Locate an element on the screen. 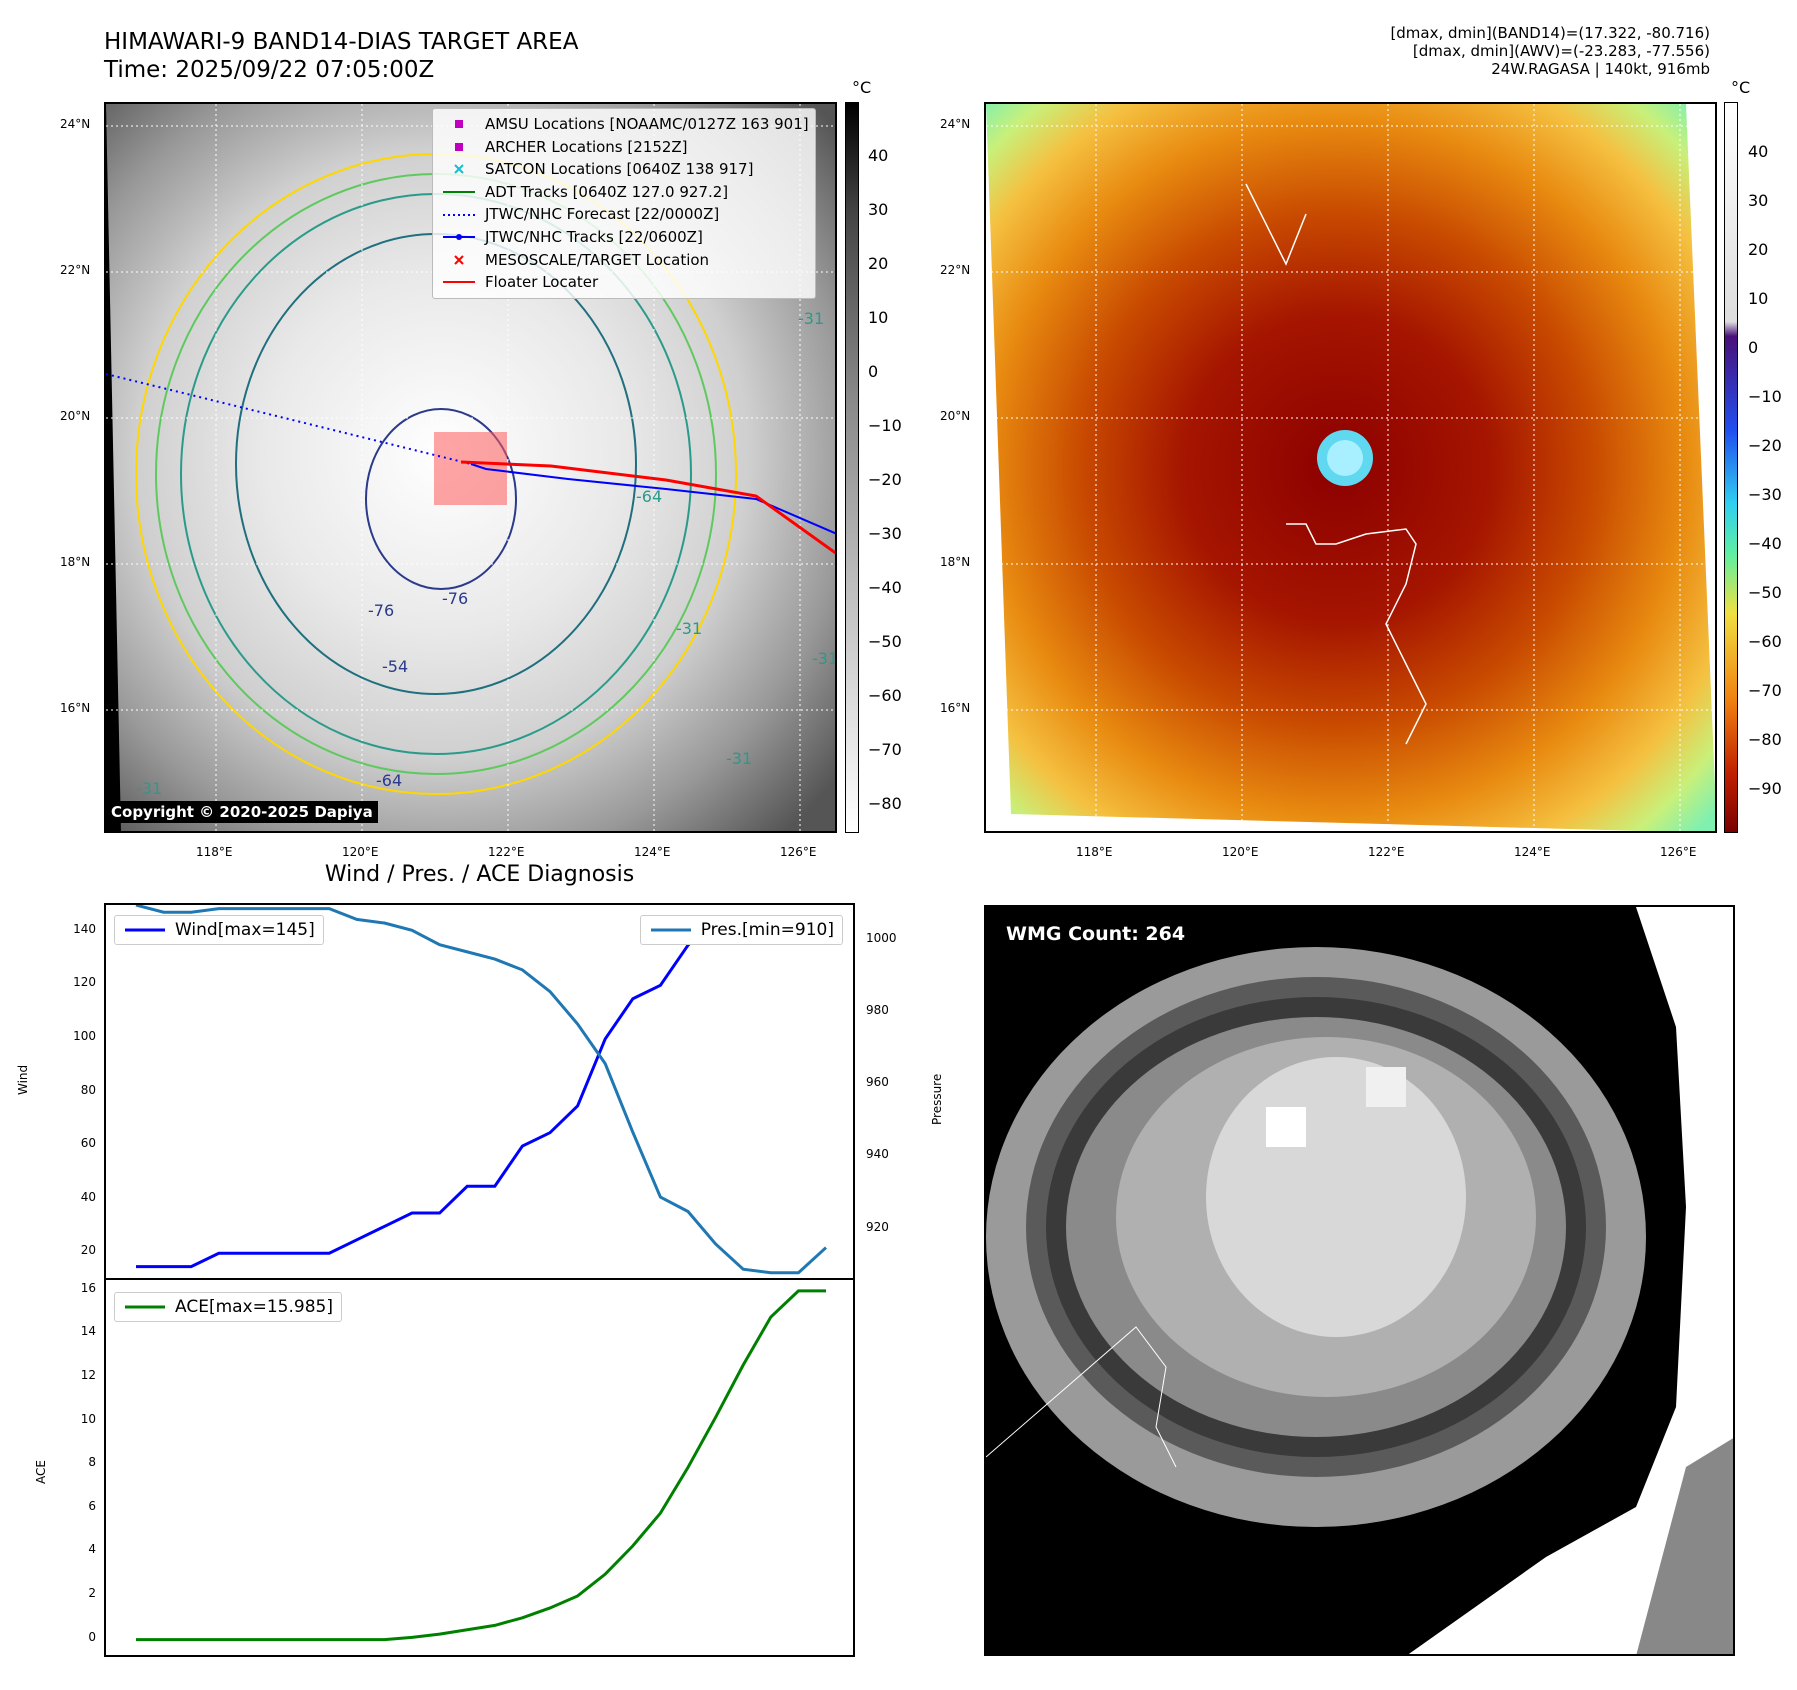 The image size is (1797, 1690). legend-item-mesoscale: MESOSCALE/TARGET Location is located at coordinates (624, 260).